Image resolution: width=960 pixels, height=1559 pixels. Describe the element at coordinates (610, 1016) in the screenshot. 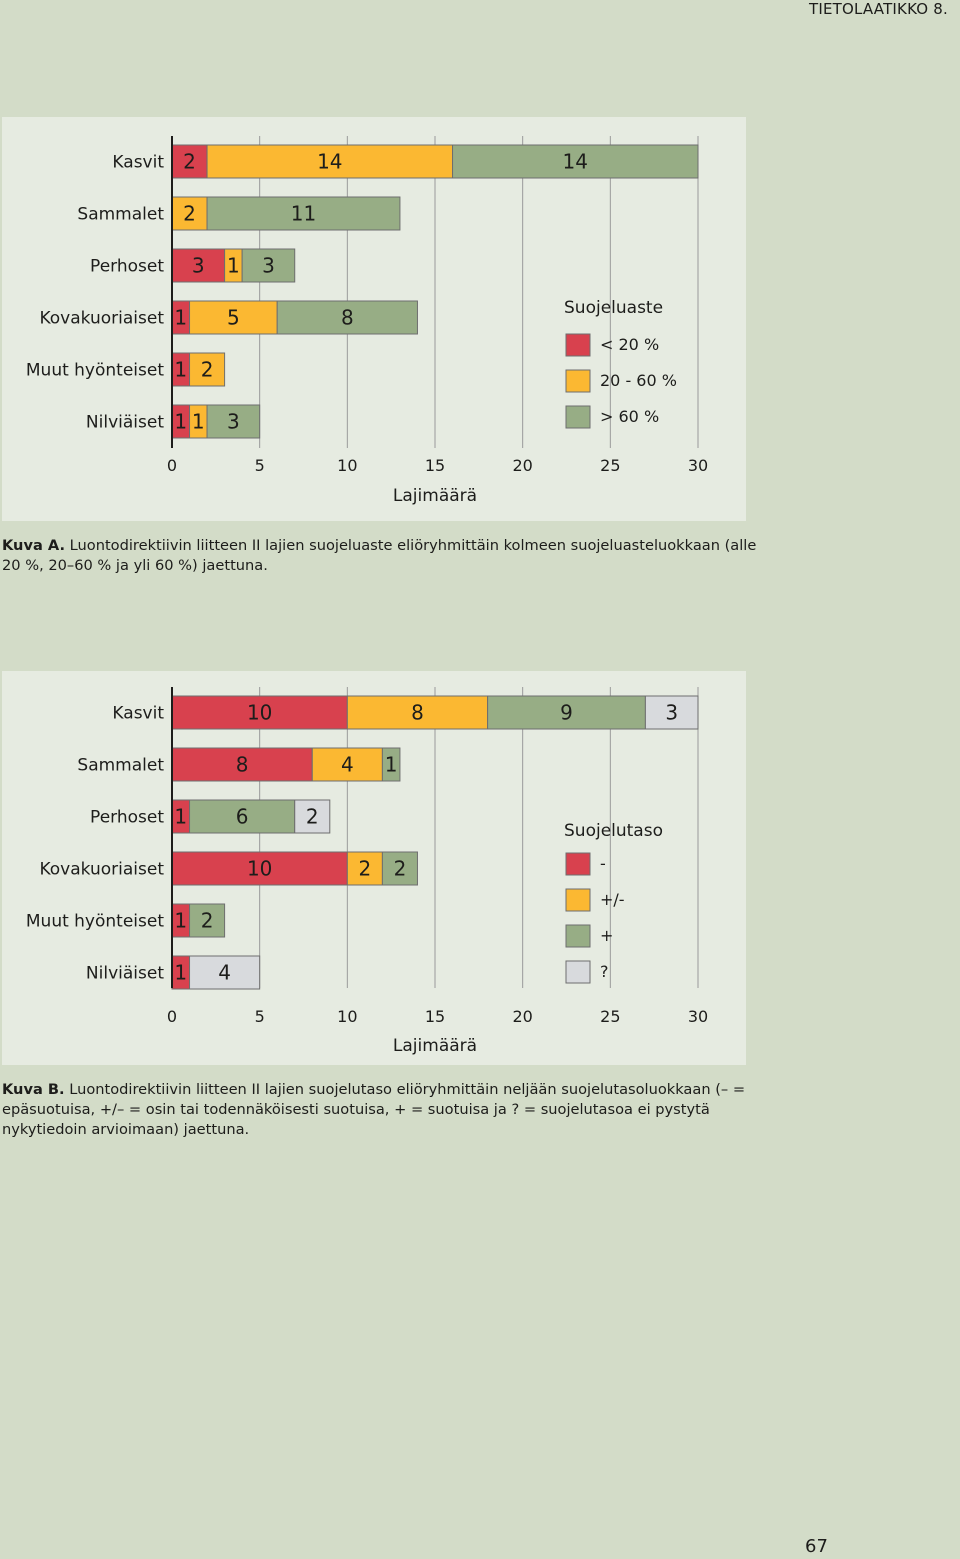

I see `chart-b-x-tick-label: 25` at that location.